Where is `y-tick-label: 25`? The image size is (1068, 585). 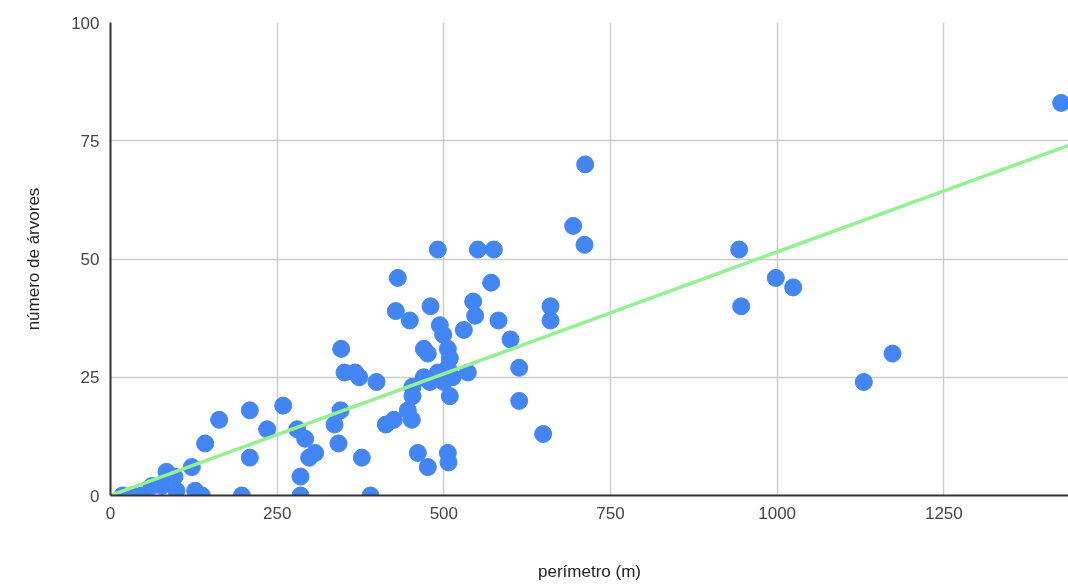 y-tick-label: 25 is located at coordinates (90, 378).